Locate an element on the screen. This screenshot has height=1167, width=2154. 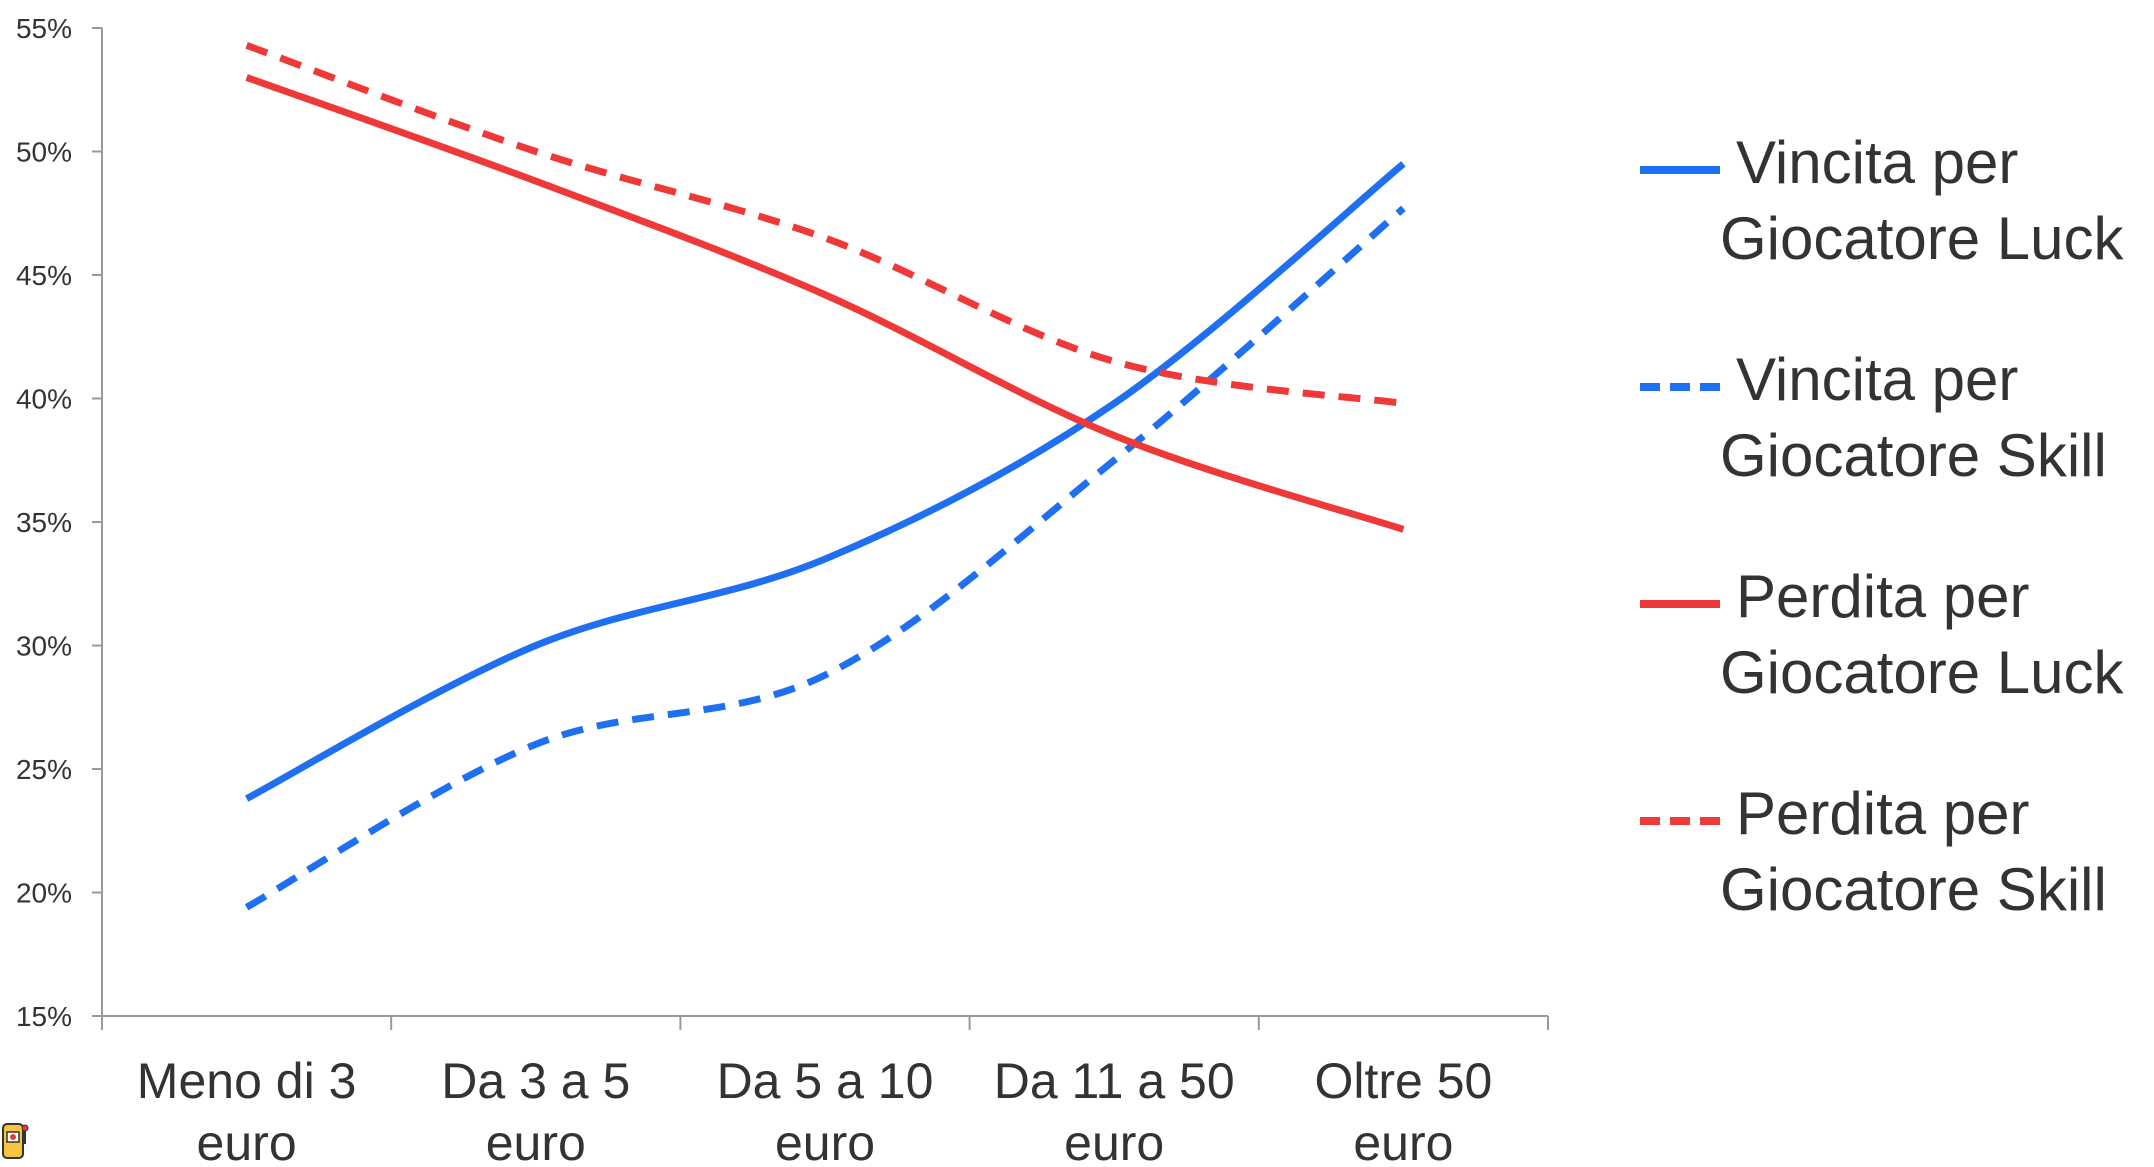
legend-item-vincita-luck: Vincita per Giocatore Luck is located at coordinates (1897, 233).